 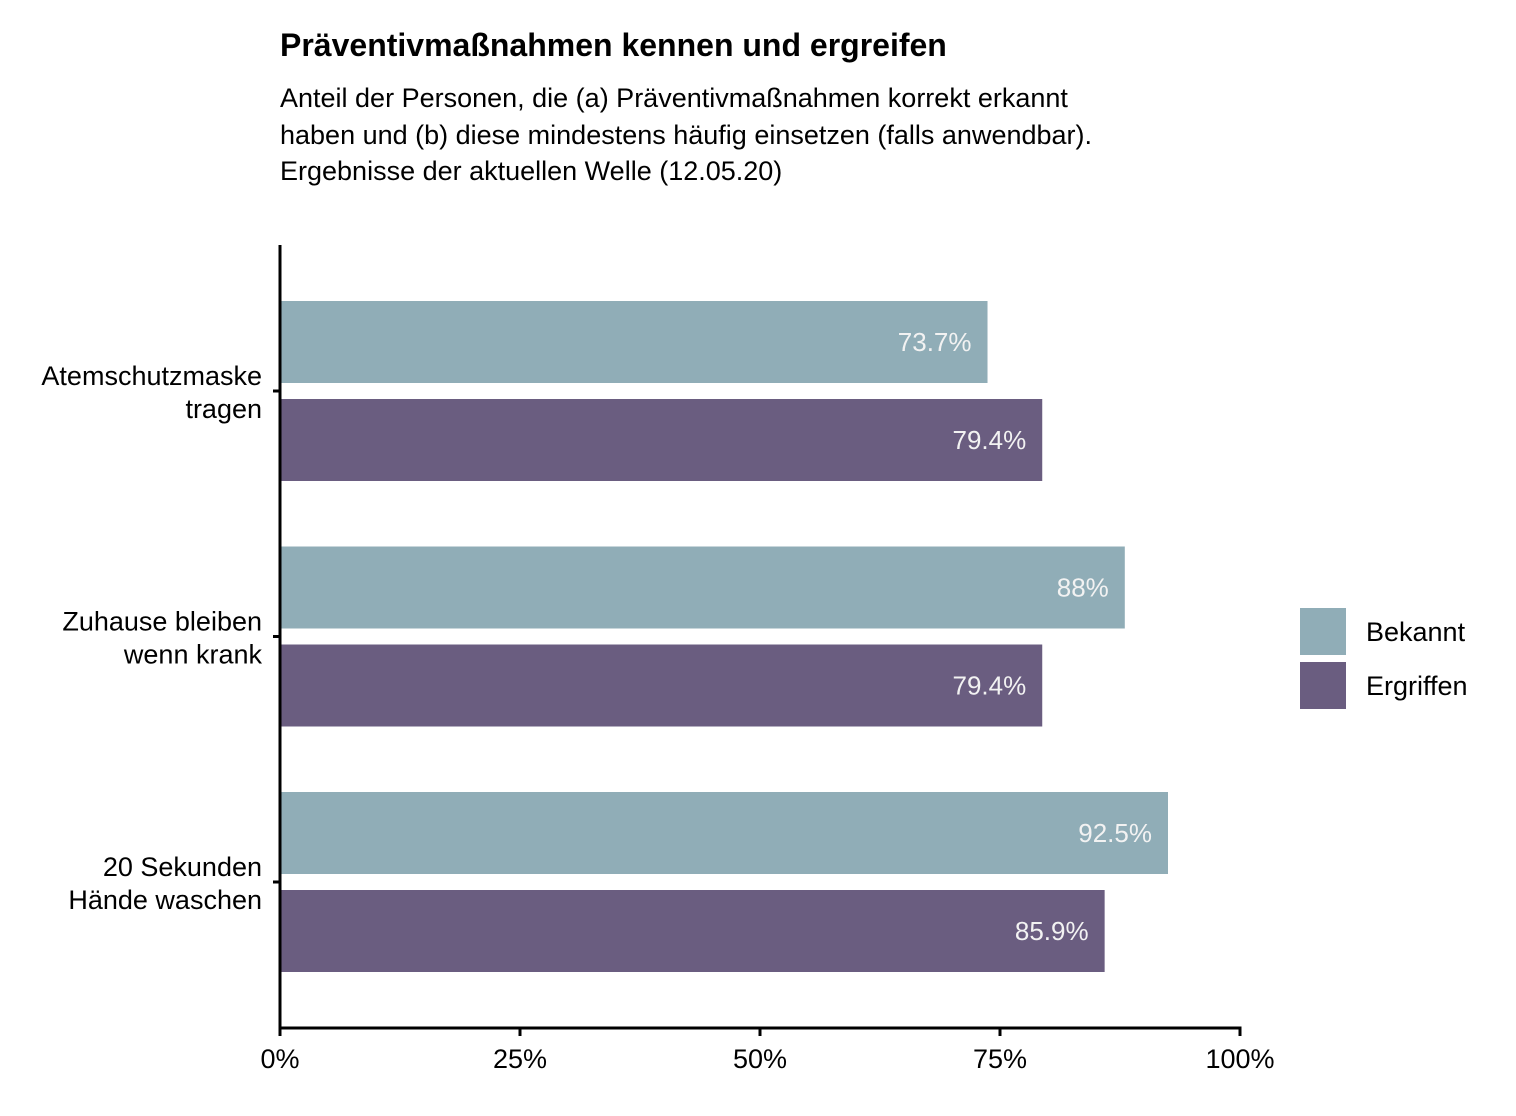 I want to click on x-tick-label-1: 25%, so click(x=520, y=1059).